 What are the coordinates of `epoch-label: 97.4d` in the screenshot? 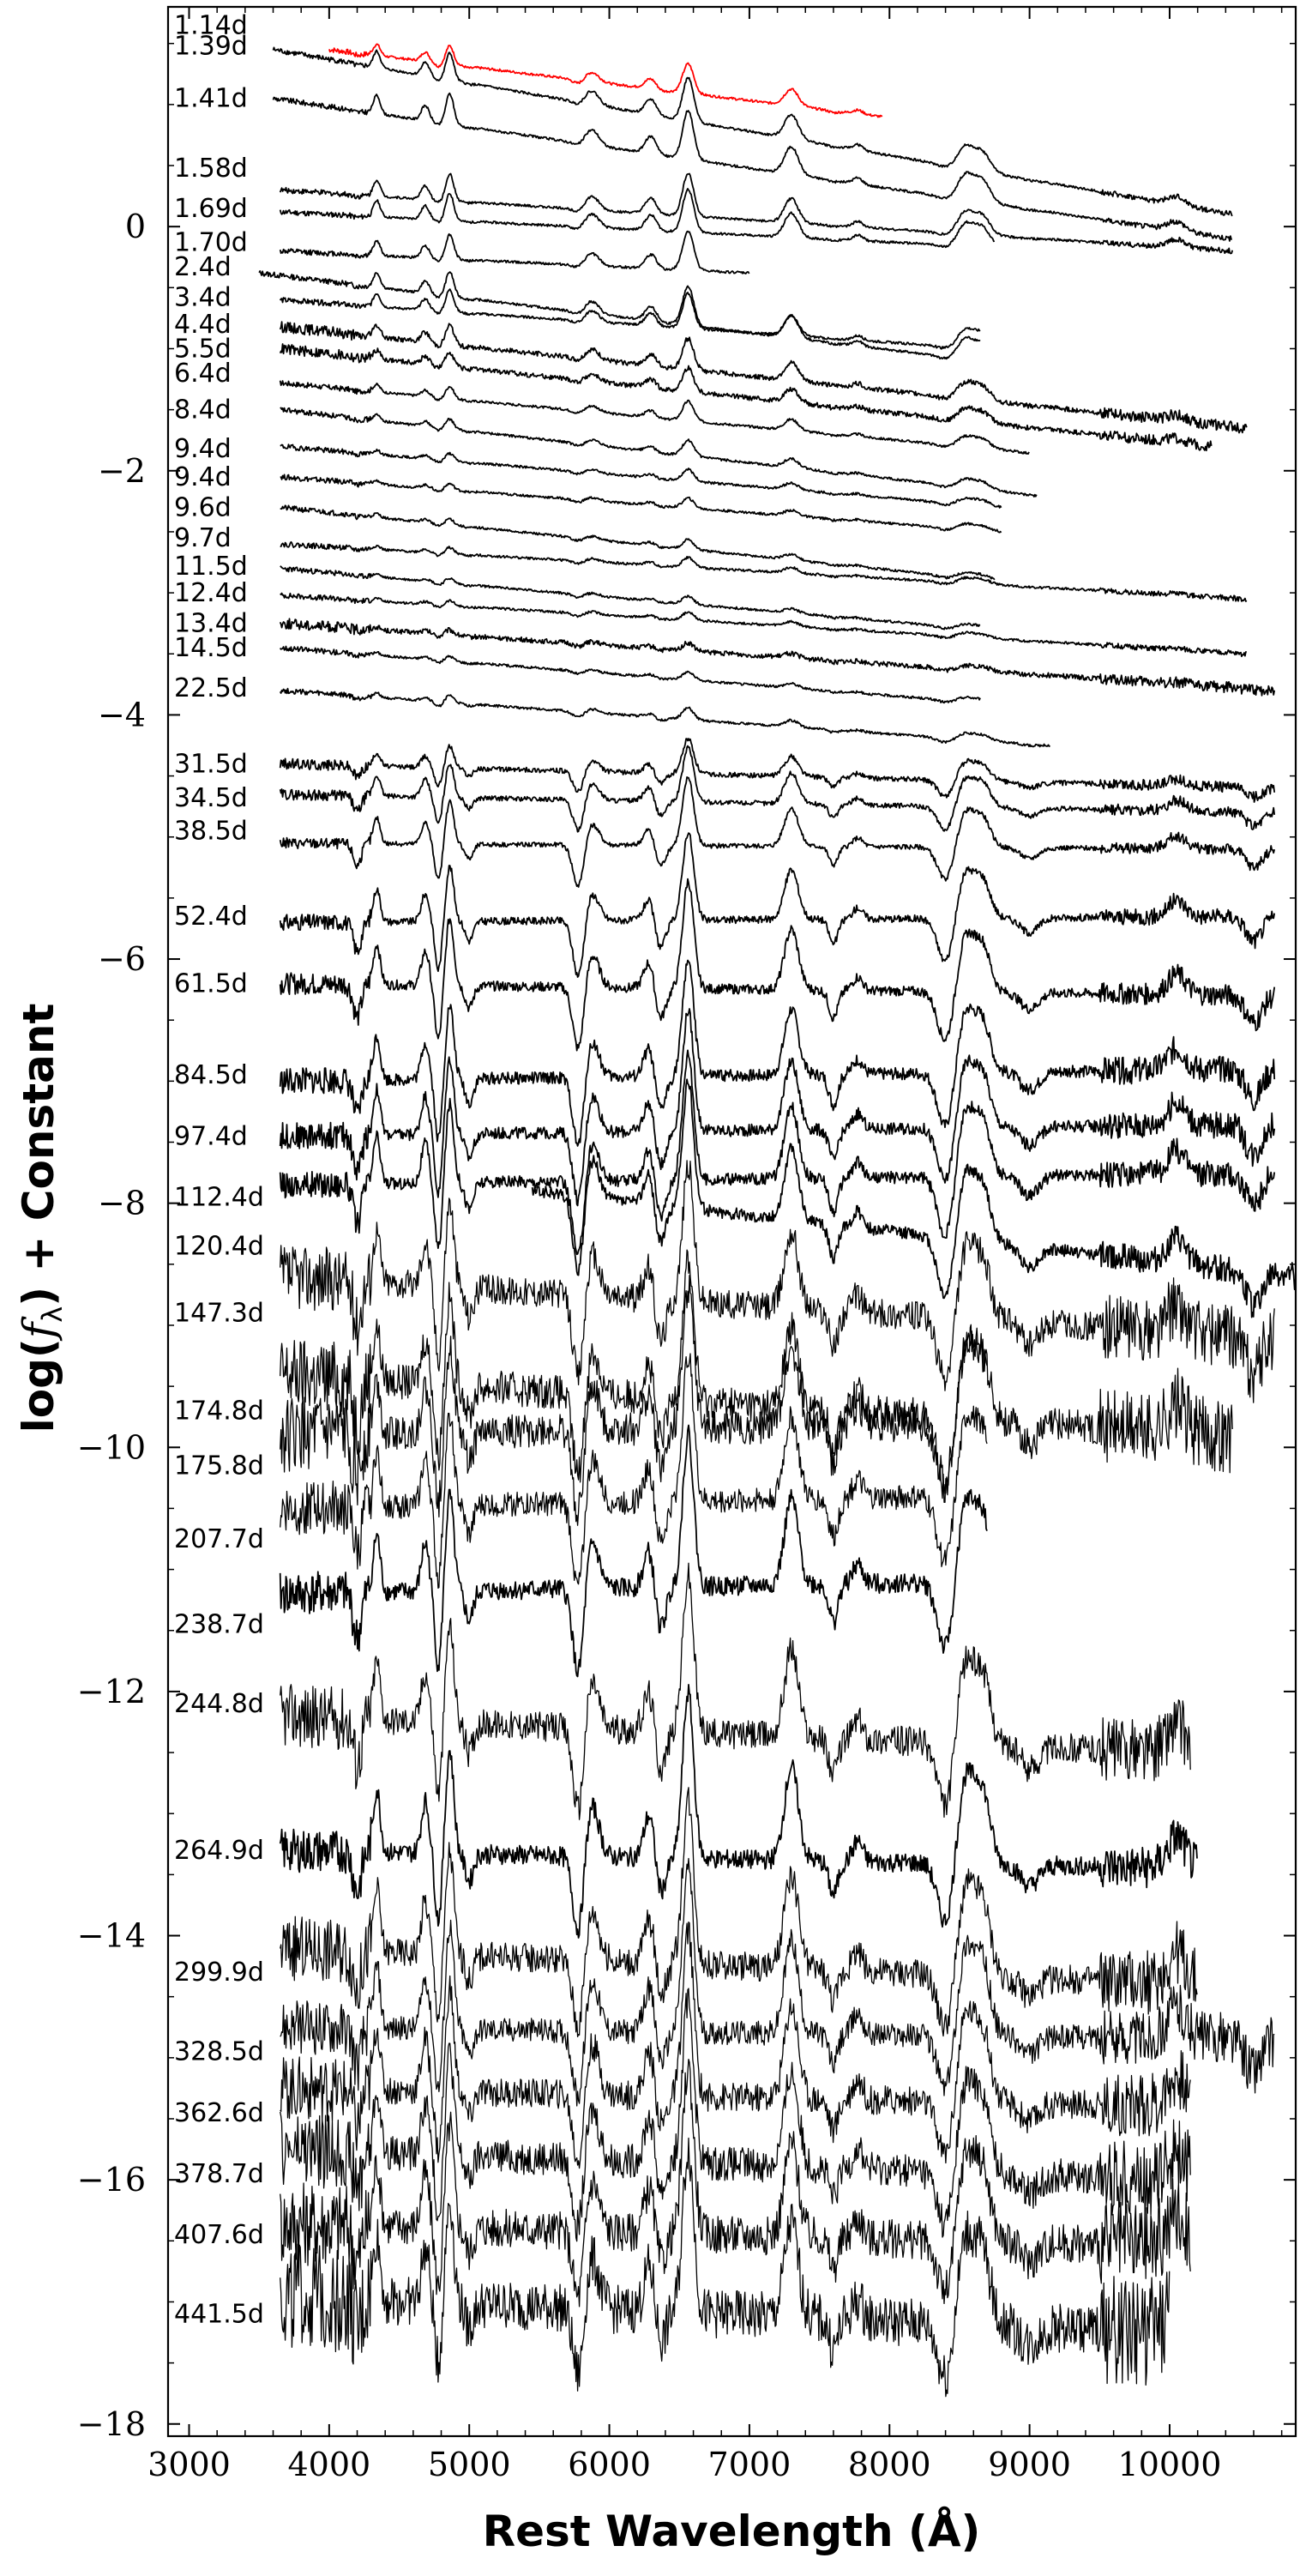 It's located at (211, 1136).